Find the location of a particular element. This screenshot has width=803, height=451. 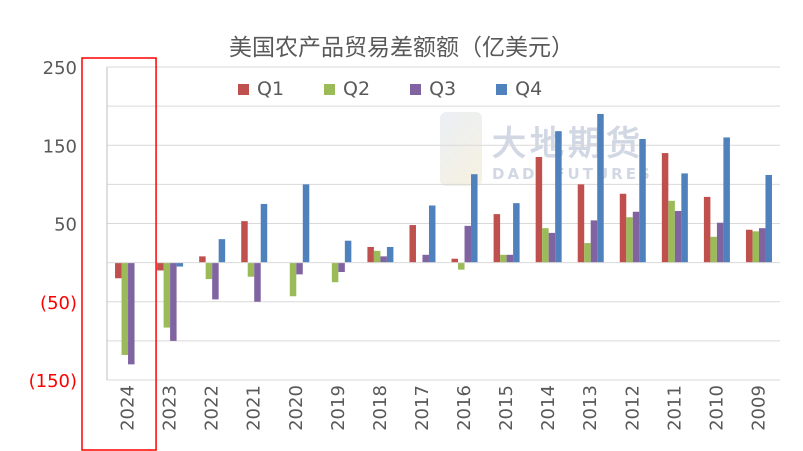

x-tick-label: 2013 is located at coordinates (590, 408).